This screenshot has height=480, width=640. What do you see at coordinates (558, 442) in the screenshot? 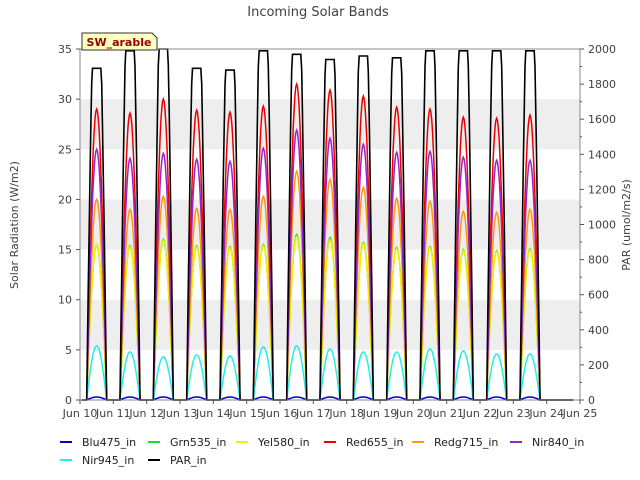
I see `legend-label-nir840-in: Nir840_in` at bounding box center [558, 442].